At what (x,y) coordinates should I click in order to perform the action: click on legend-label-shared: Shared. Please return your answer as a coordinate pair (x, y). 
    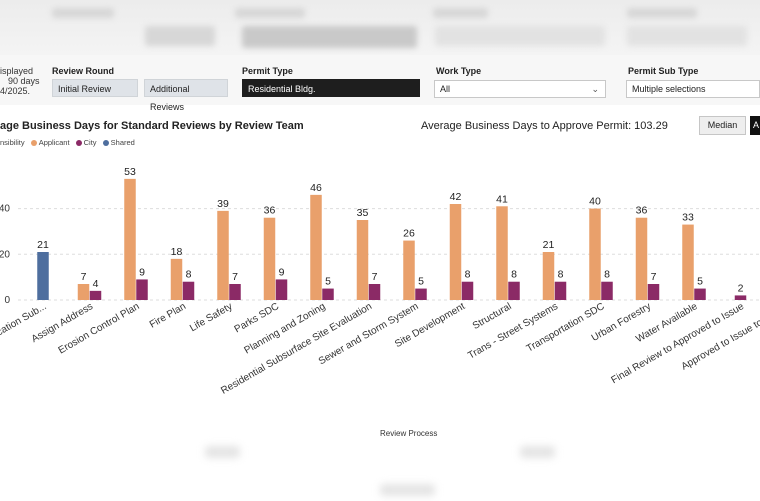
    Looking at the image, I should click on (122, 142).